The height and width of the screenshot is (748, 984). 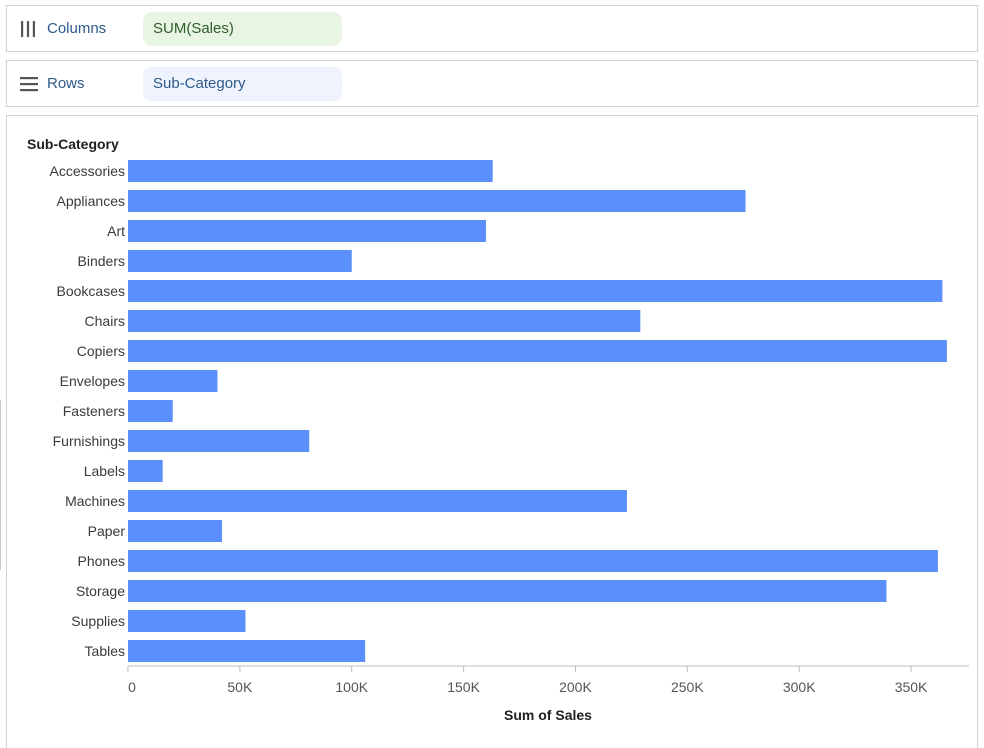 What do you see at coordinates (92, 381) in the screenshot?
I see `category-label-envelopes: Envelopes` at bounding box center [92, 381].